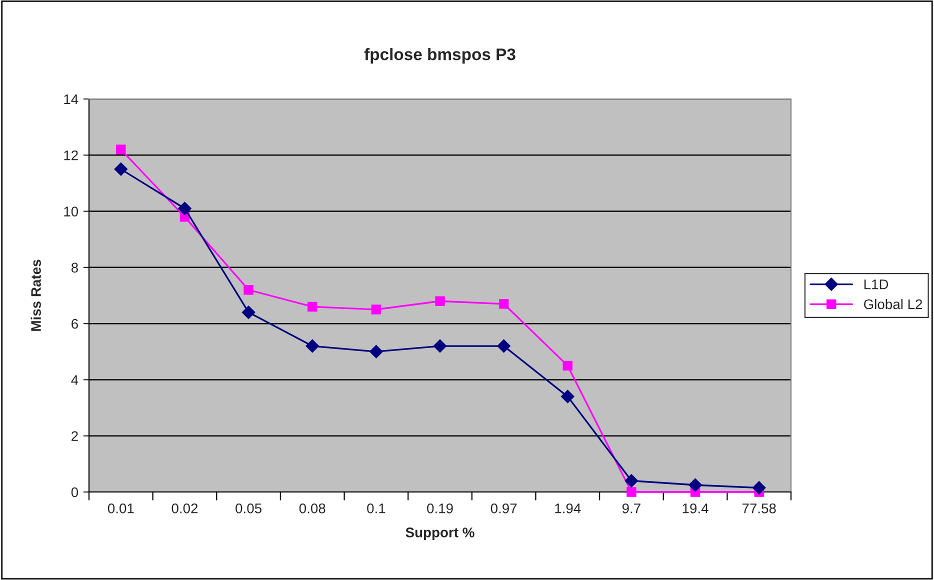 This screenshot has width=934, height=580. I want to click on y-tick-label: 10, so click(71, 211).